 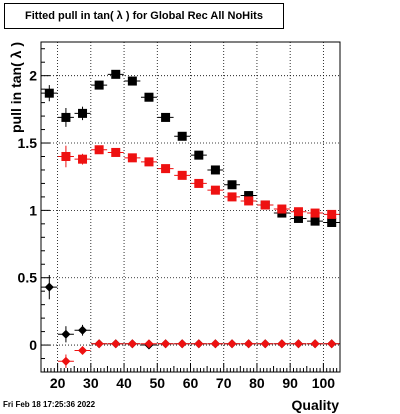 I want to click on y-tick-label: 0, so click(x=33, y=345).